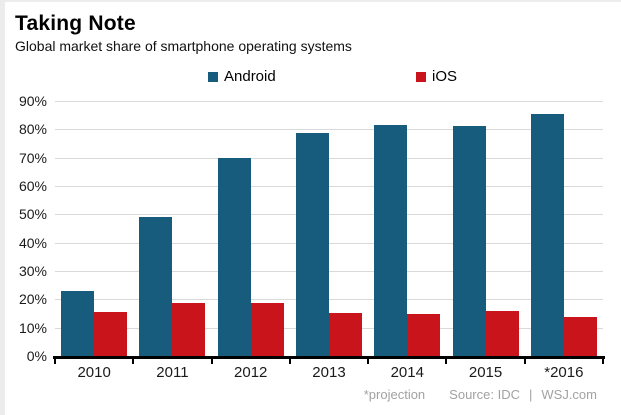  I want to click on legend-item-android: Android, so click(242, 76).